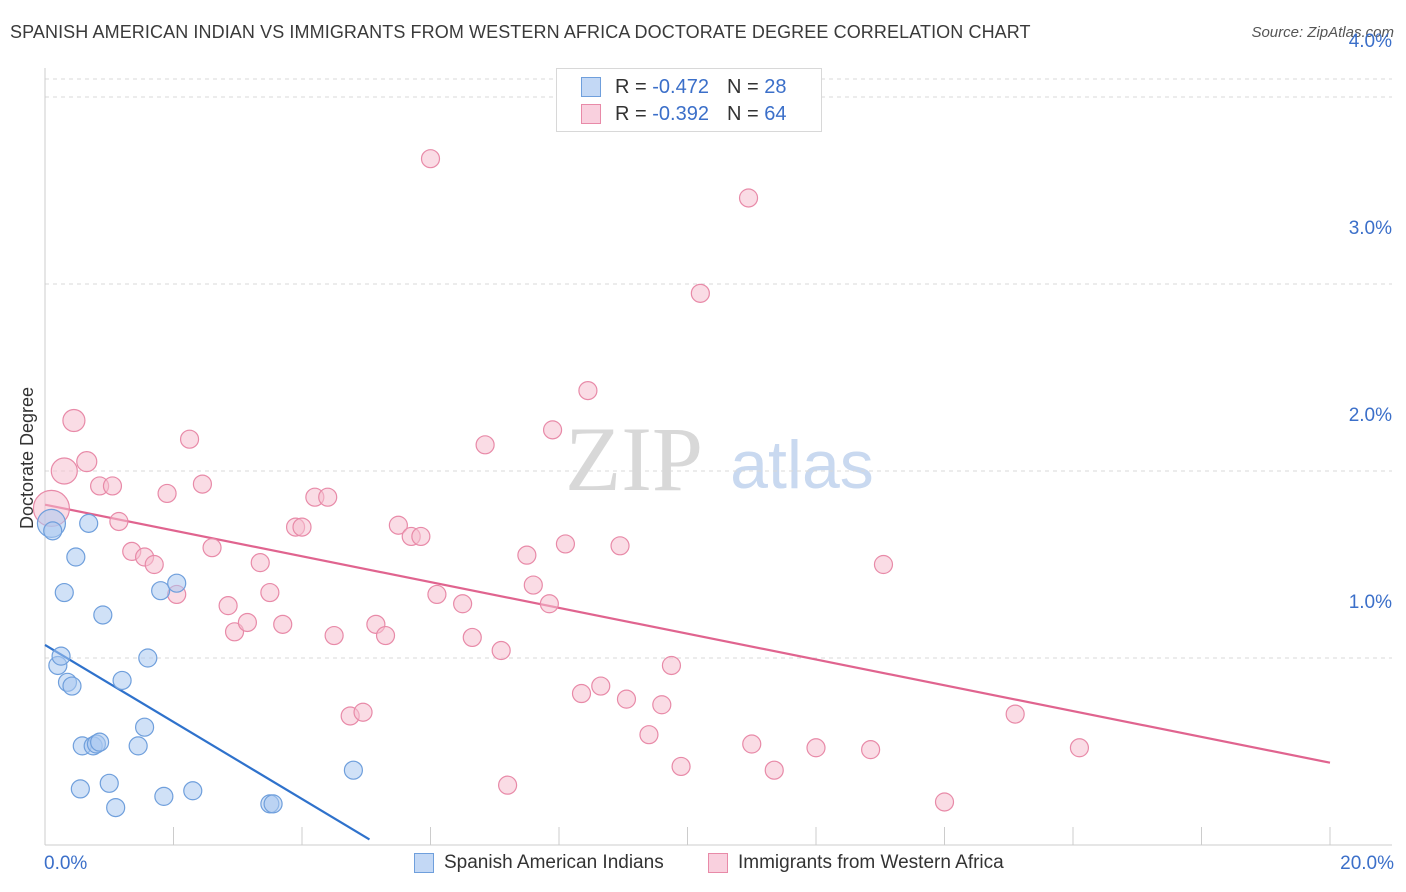 Image resolution: width=1406 pixels, height=892 pixels. What do you see at coordinates (631, 86) in the screenshot?
I see `legend-r-label: R =` at bounding box center [631, 86].